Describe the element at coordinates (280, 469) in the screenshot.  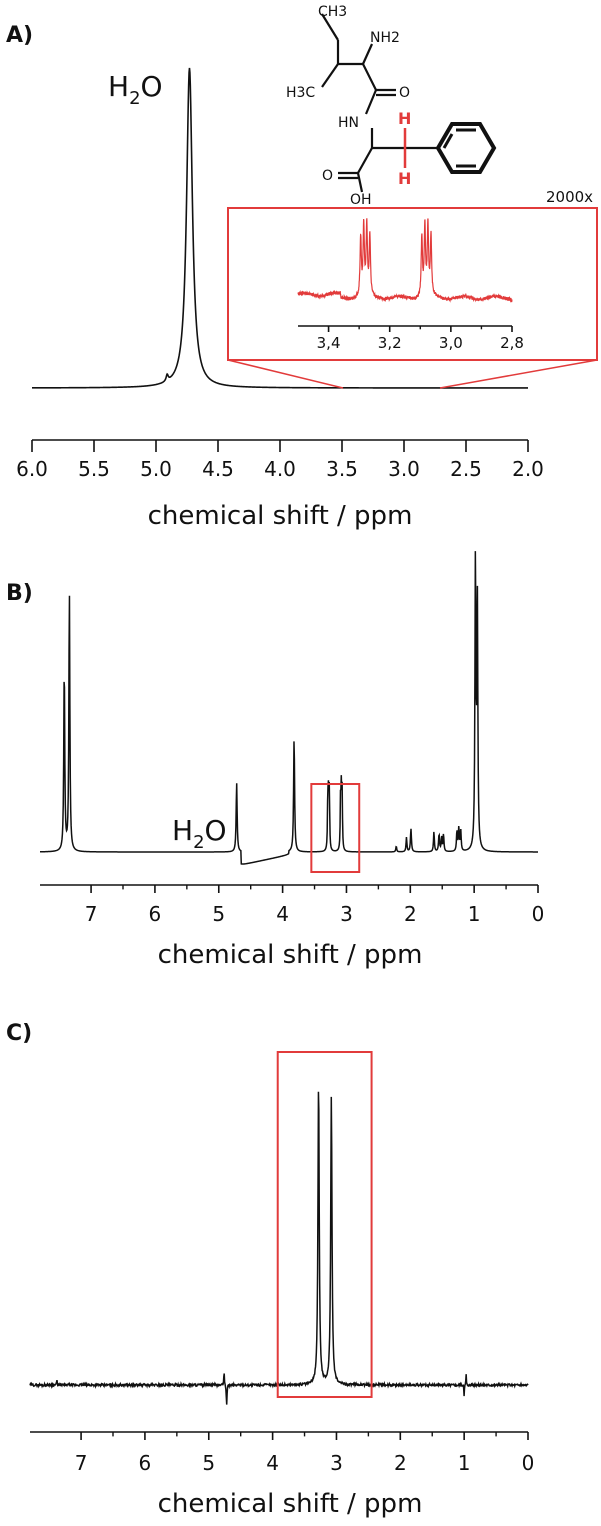
I see `a-tick-label: 4.0` at that location.